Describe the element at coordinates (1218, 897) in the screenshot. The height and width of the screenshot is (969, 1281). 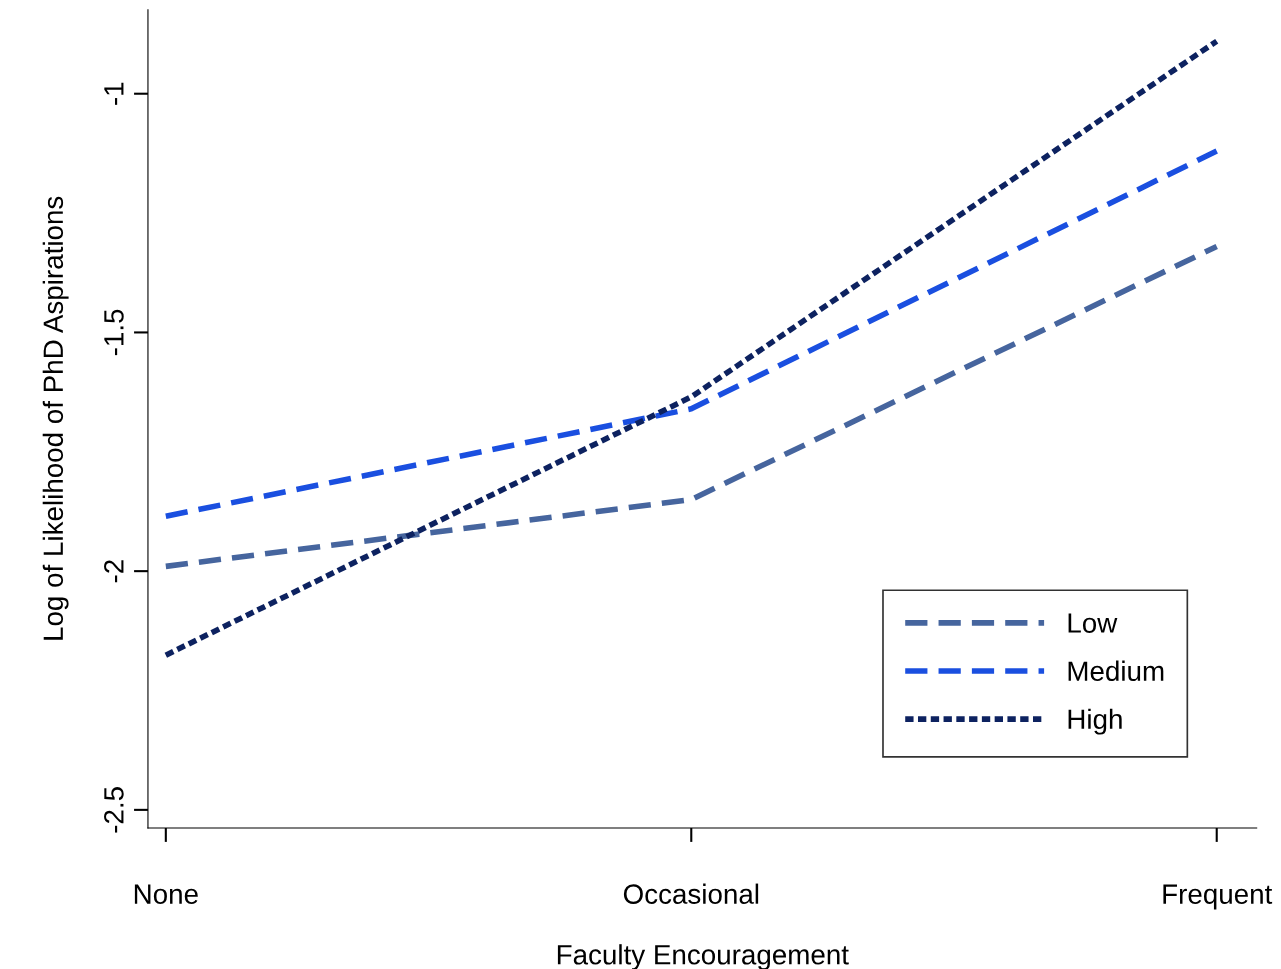
I see `x-tick-label: Frequent` at that location.